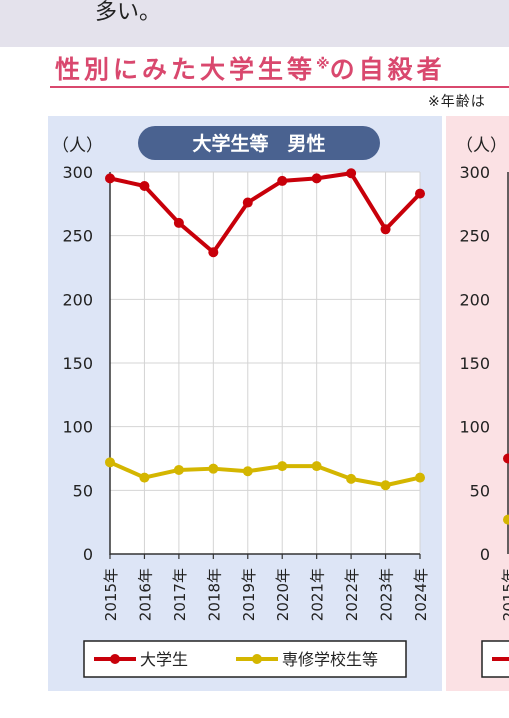 This screenshot has height=718, width=509. Describe the element at coordinates (77, 172) in the screenshot. I see `y-tick-label: 300` at that location.